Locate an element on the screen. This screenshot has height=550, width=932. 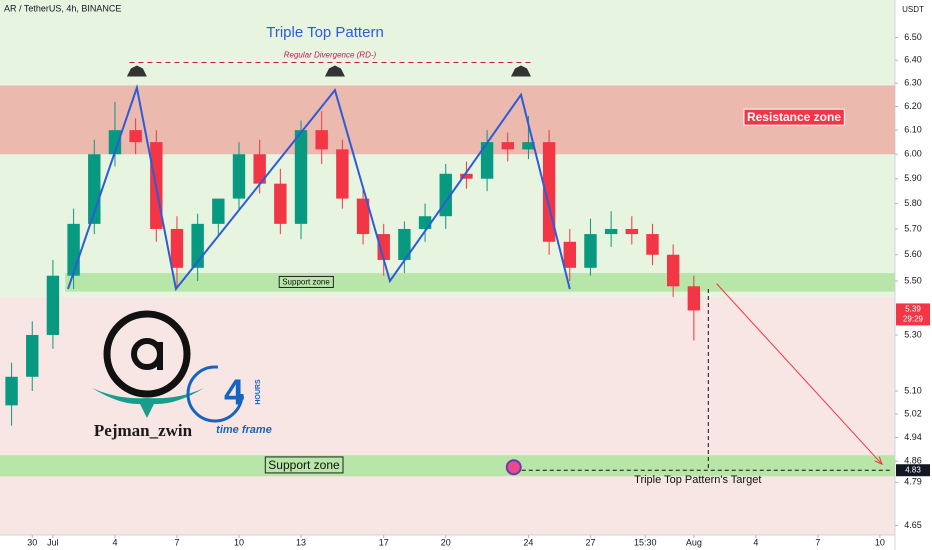
x-tick-label: 13 is located at coordinates (301, 542).